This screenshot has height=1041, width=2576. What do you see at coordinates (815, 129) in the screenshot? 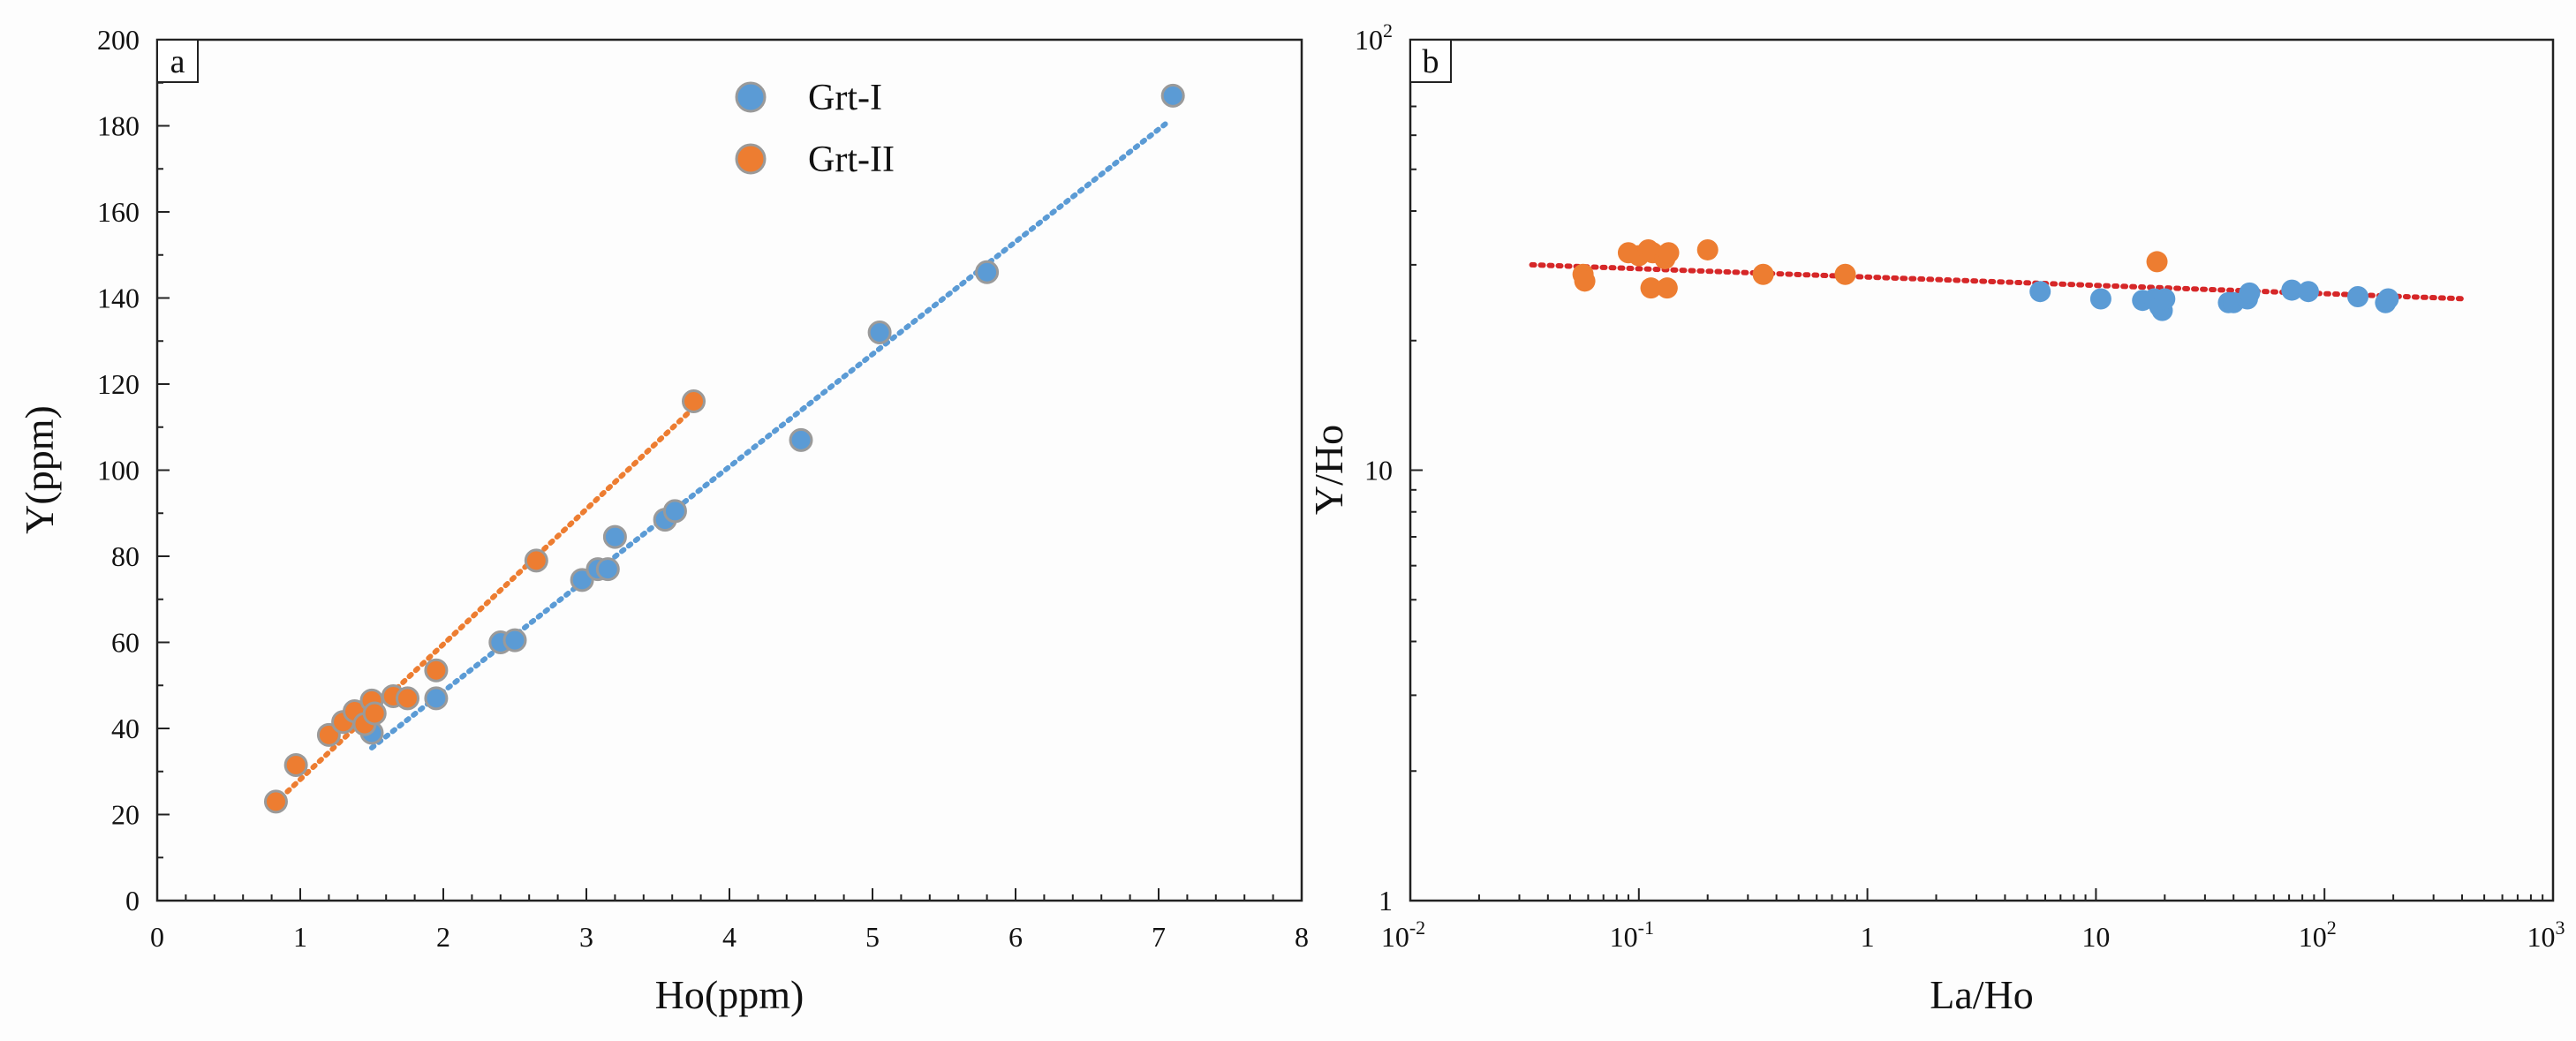
I see `legend-a: Grt-I Grt-II` at bounding box center [815, 129].